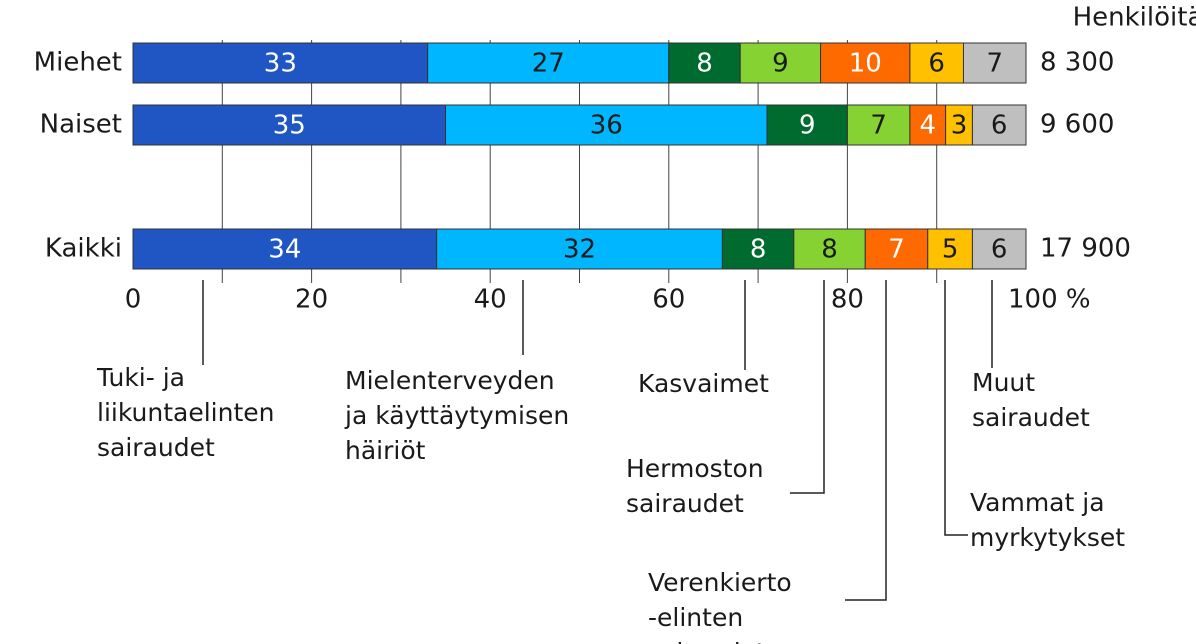  I want to click on x-tick-label: 40, so click(490, 300).